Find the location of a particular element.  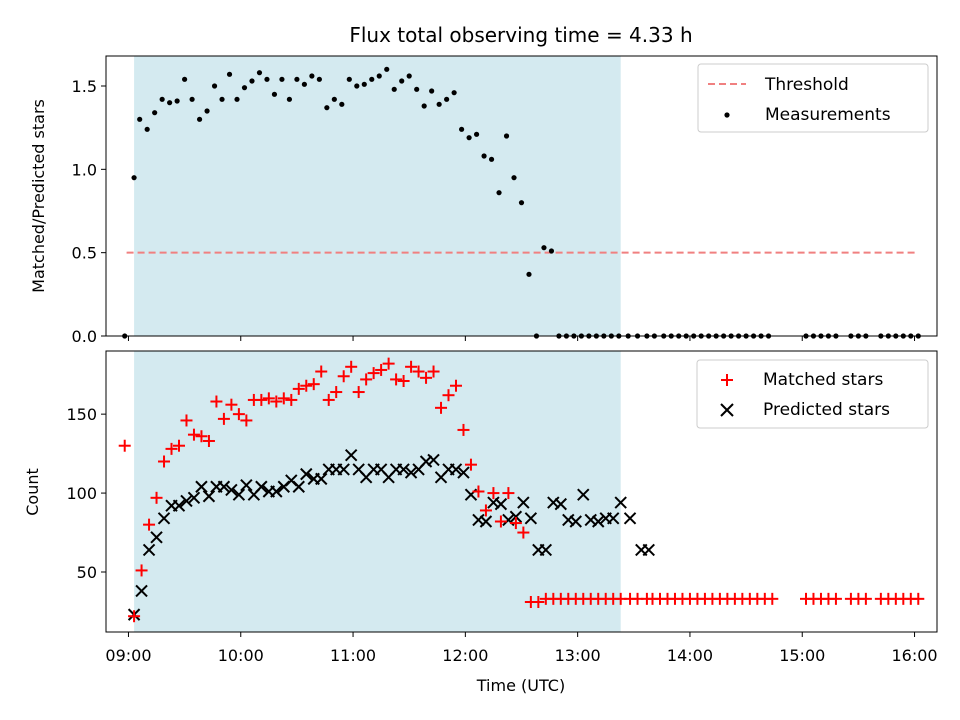

y-tick-label: 100 is located at coordinates (81, 493).